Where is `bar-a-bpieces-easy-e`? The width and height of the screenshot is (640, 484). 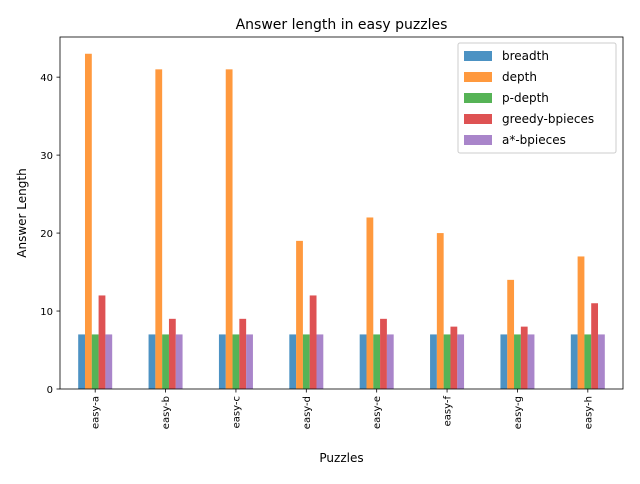 bar-a-bpieces-easy-e is located at coordinates (390, 361).